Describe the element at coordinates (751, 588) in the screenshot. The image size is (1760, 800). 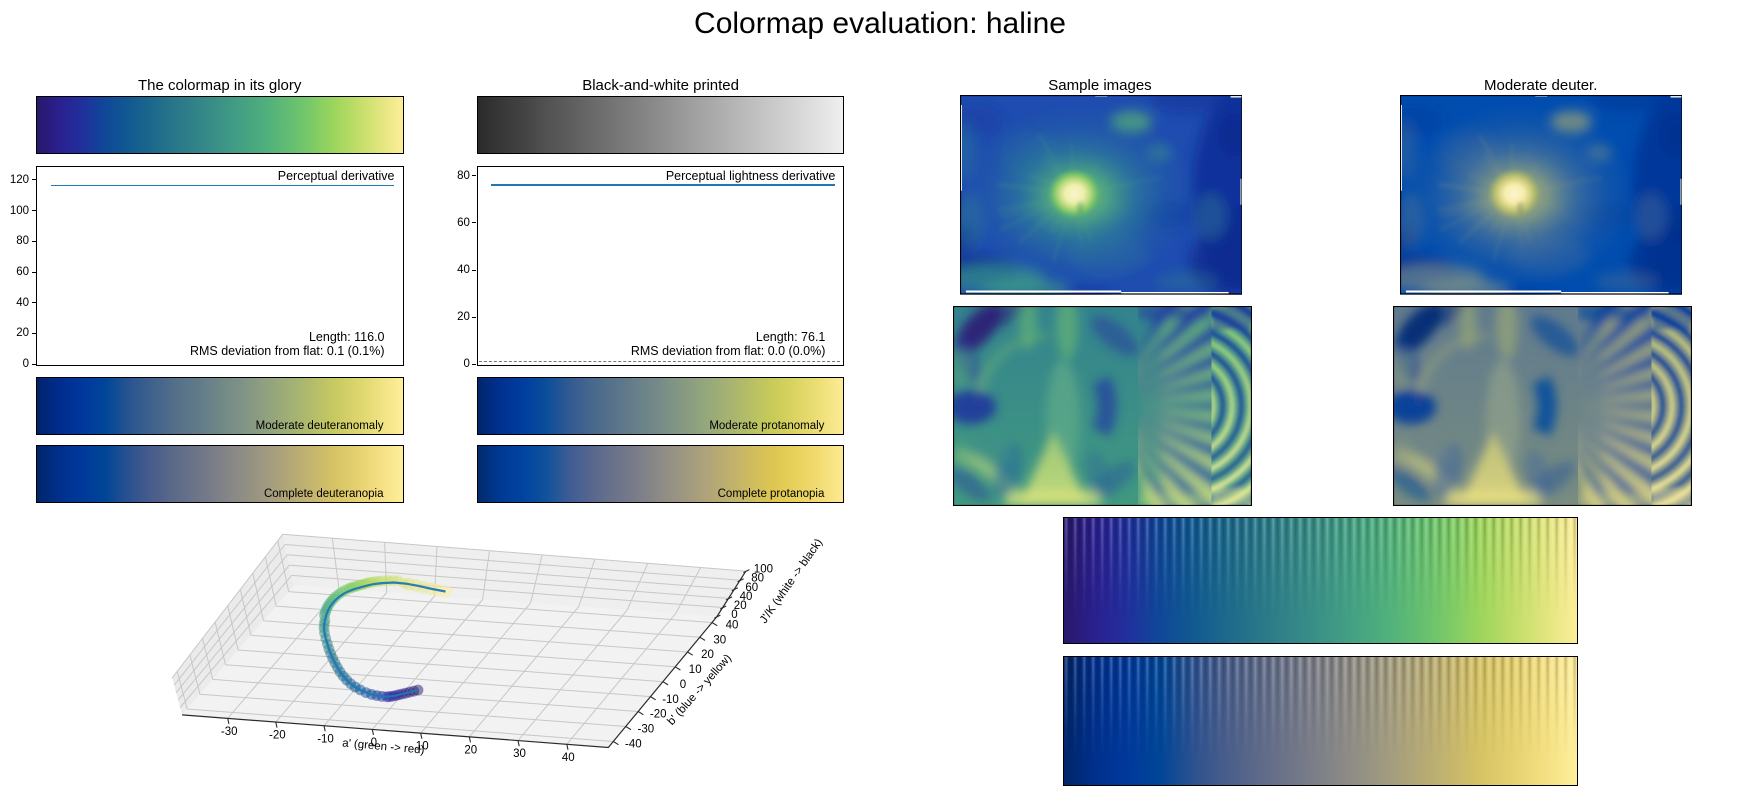
I see `svg-text: 60` at that location.